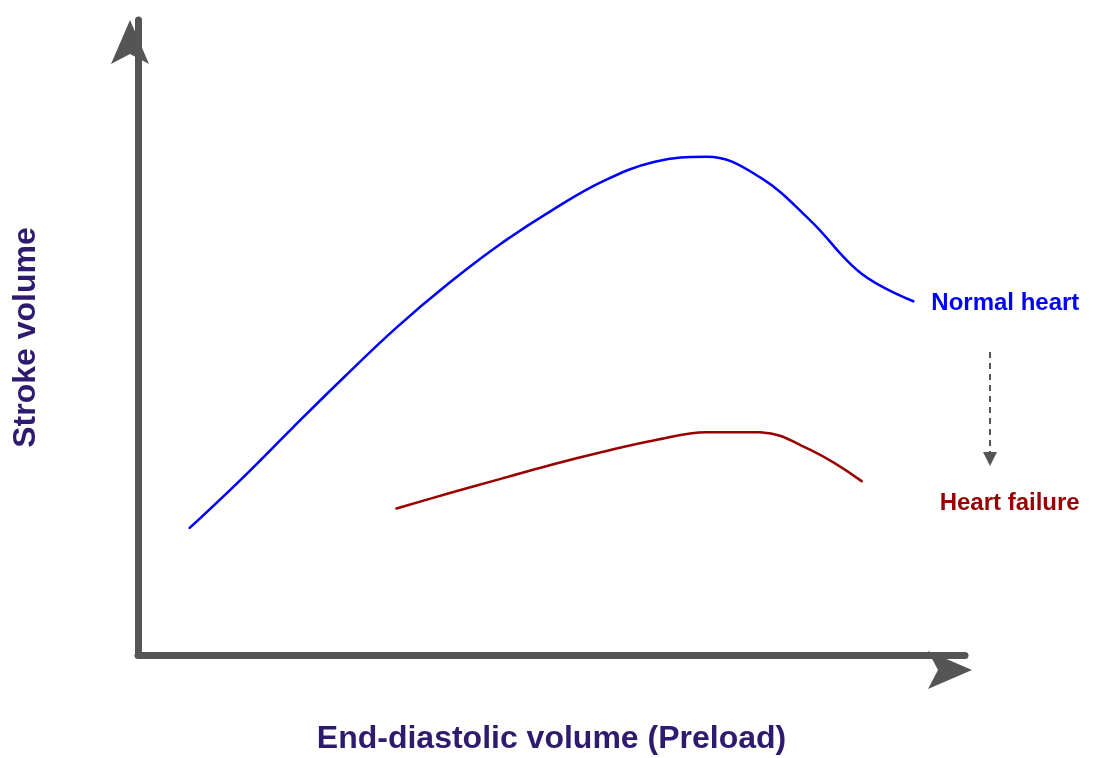 The height and width of the screenshot is (758, 1093). I want to click on text: Heart failure, so click(1009, 501).